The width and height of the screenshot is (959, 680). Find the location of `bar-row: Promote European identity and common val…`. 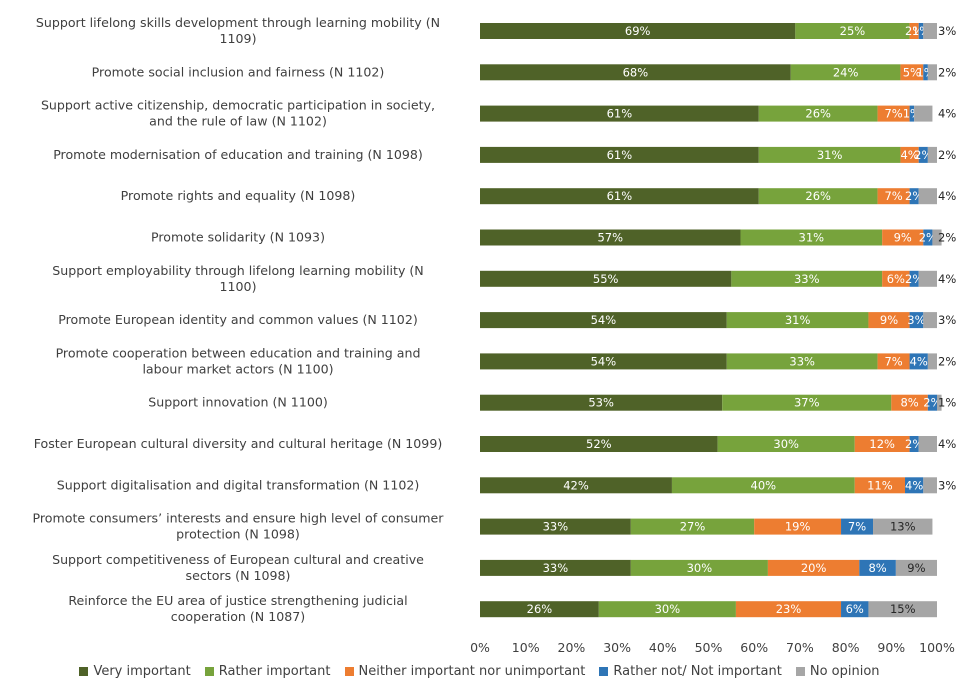

bar-row: Promote European identity and common val… is located at coordinates (507, 320).